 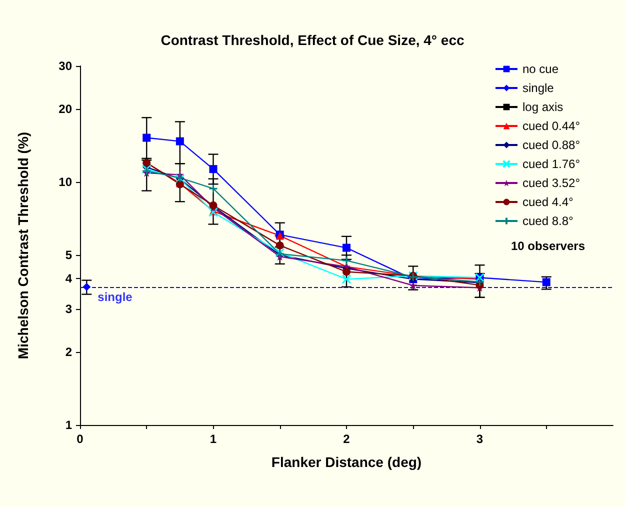 I want to click on x-tick-label: 1, so click(x=213, y=439).